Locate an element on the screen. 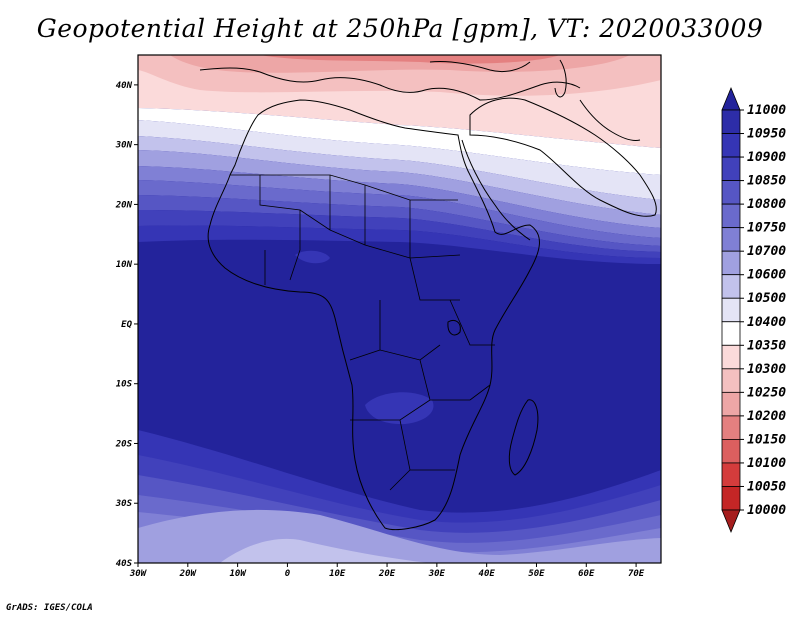 The image size is (800, 618). lat-tick-label: 30S is located at coordinates (124, 504).